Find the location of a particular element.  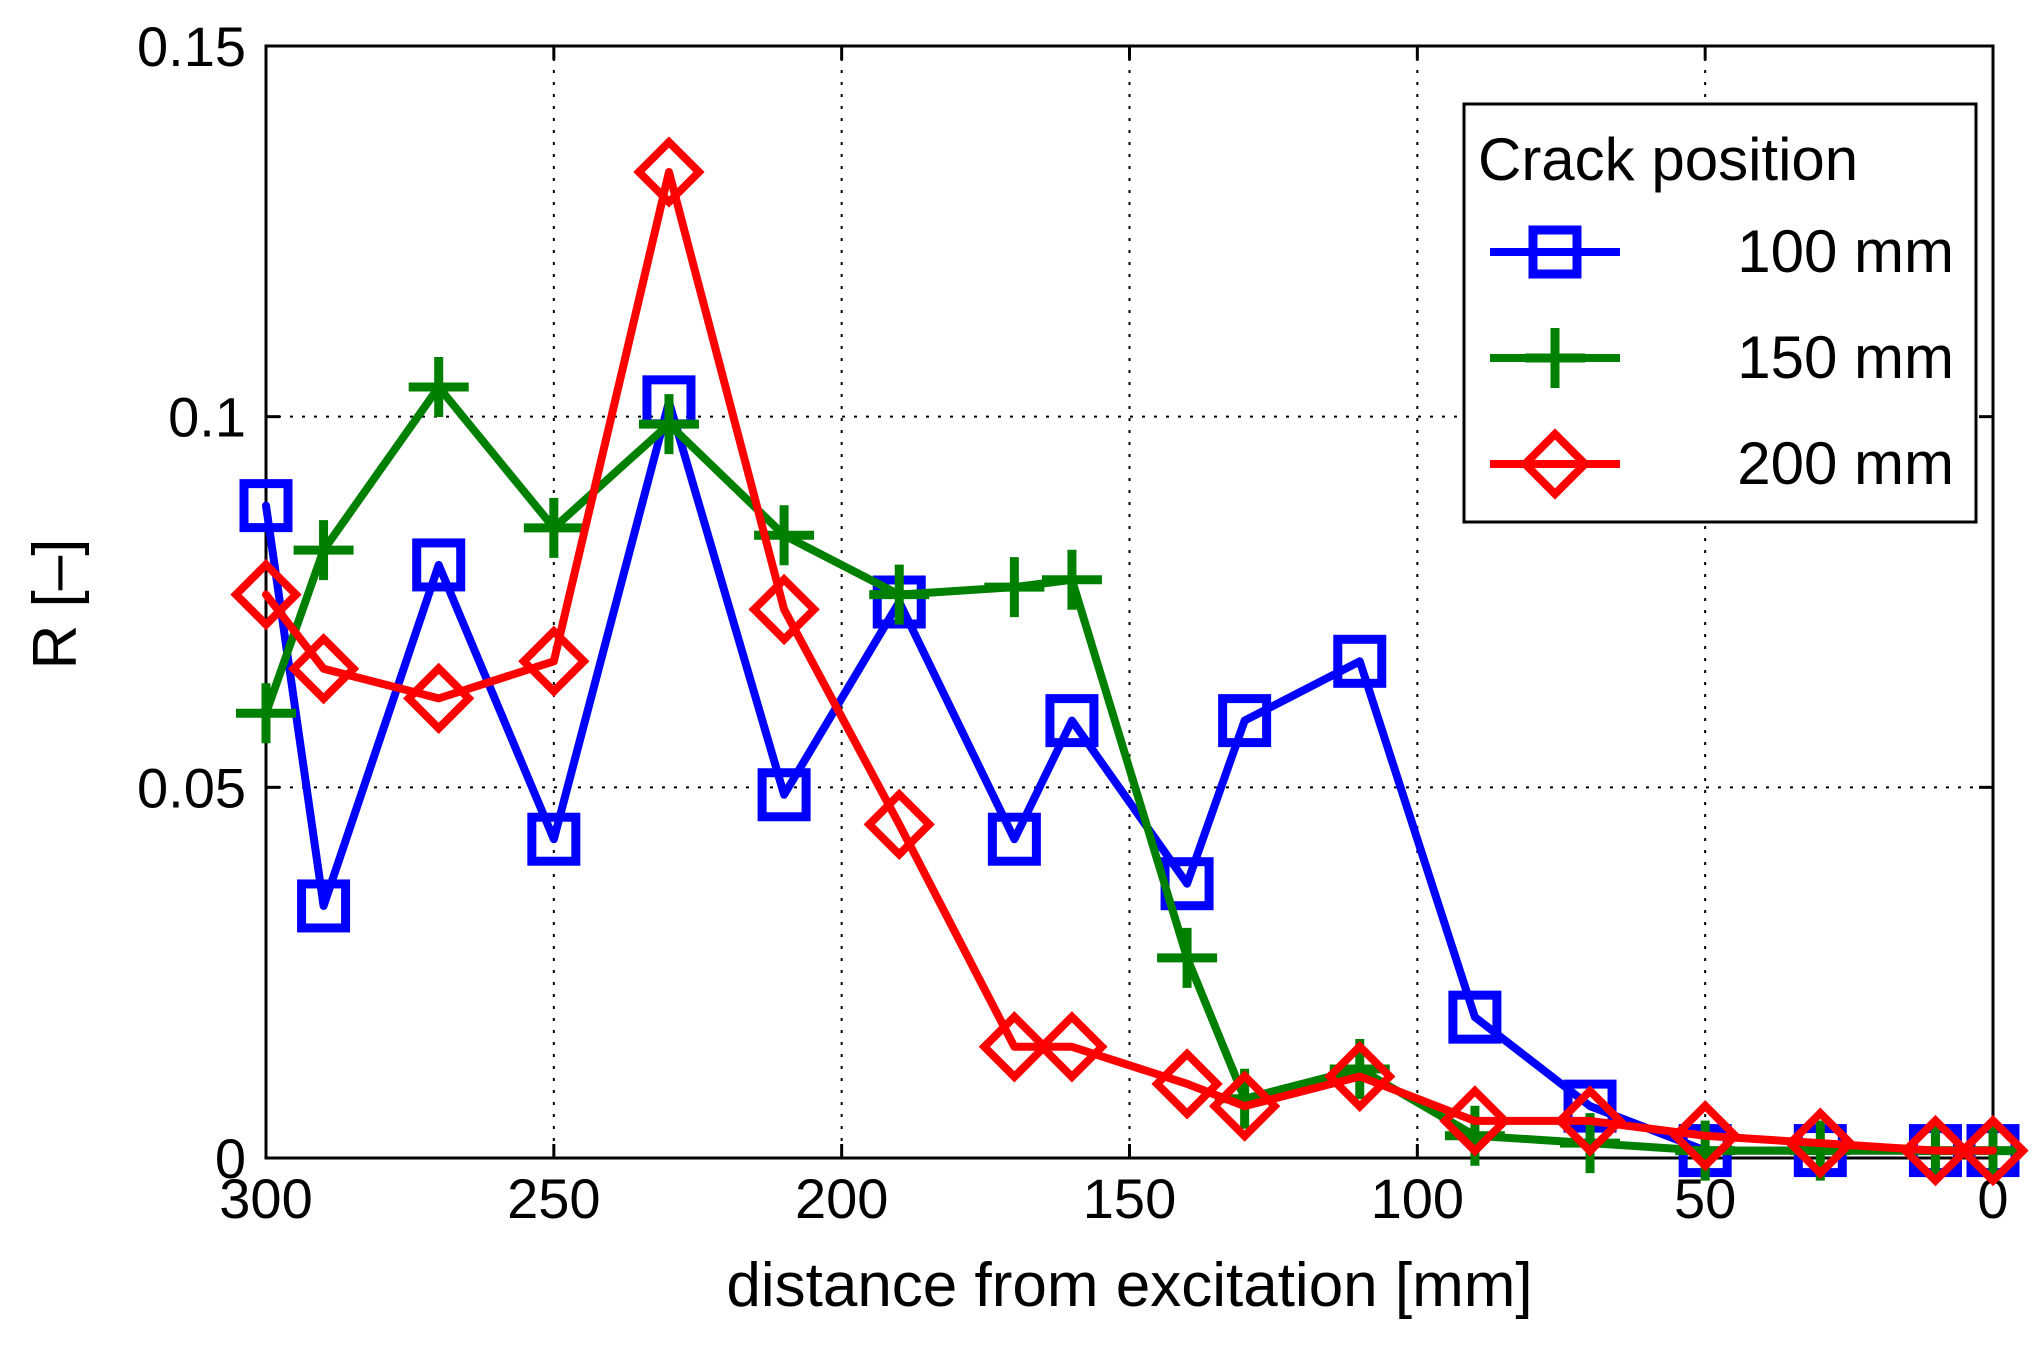

legend-entry: 100 mm is located at coordinates (1722, 251).